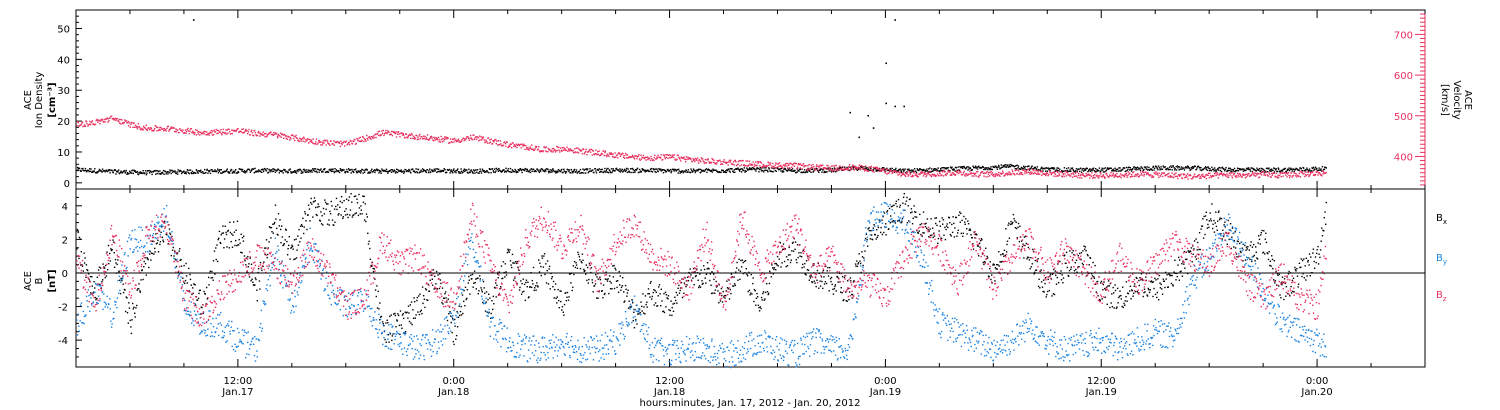 Image resolution: width=1500 pixels, height=410 pixels. I want to click on outlier-point, so click(850, 112).